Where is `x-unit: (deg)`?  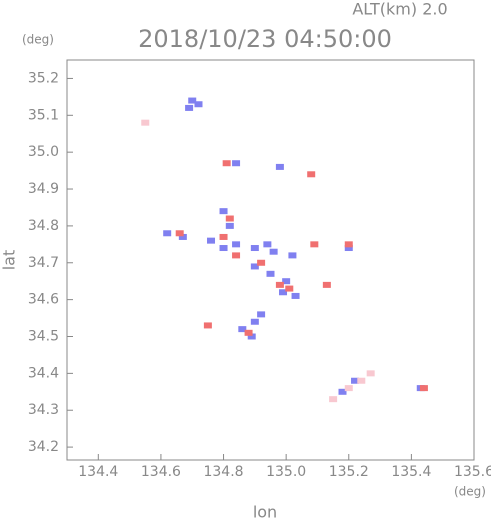
x-unit: (deg) is located at coordinates (470, 492).